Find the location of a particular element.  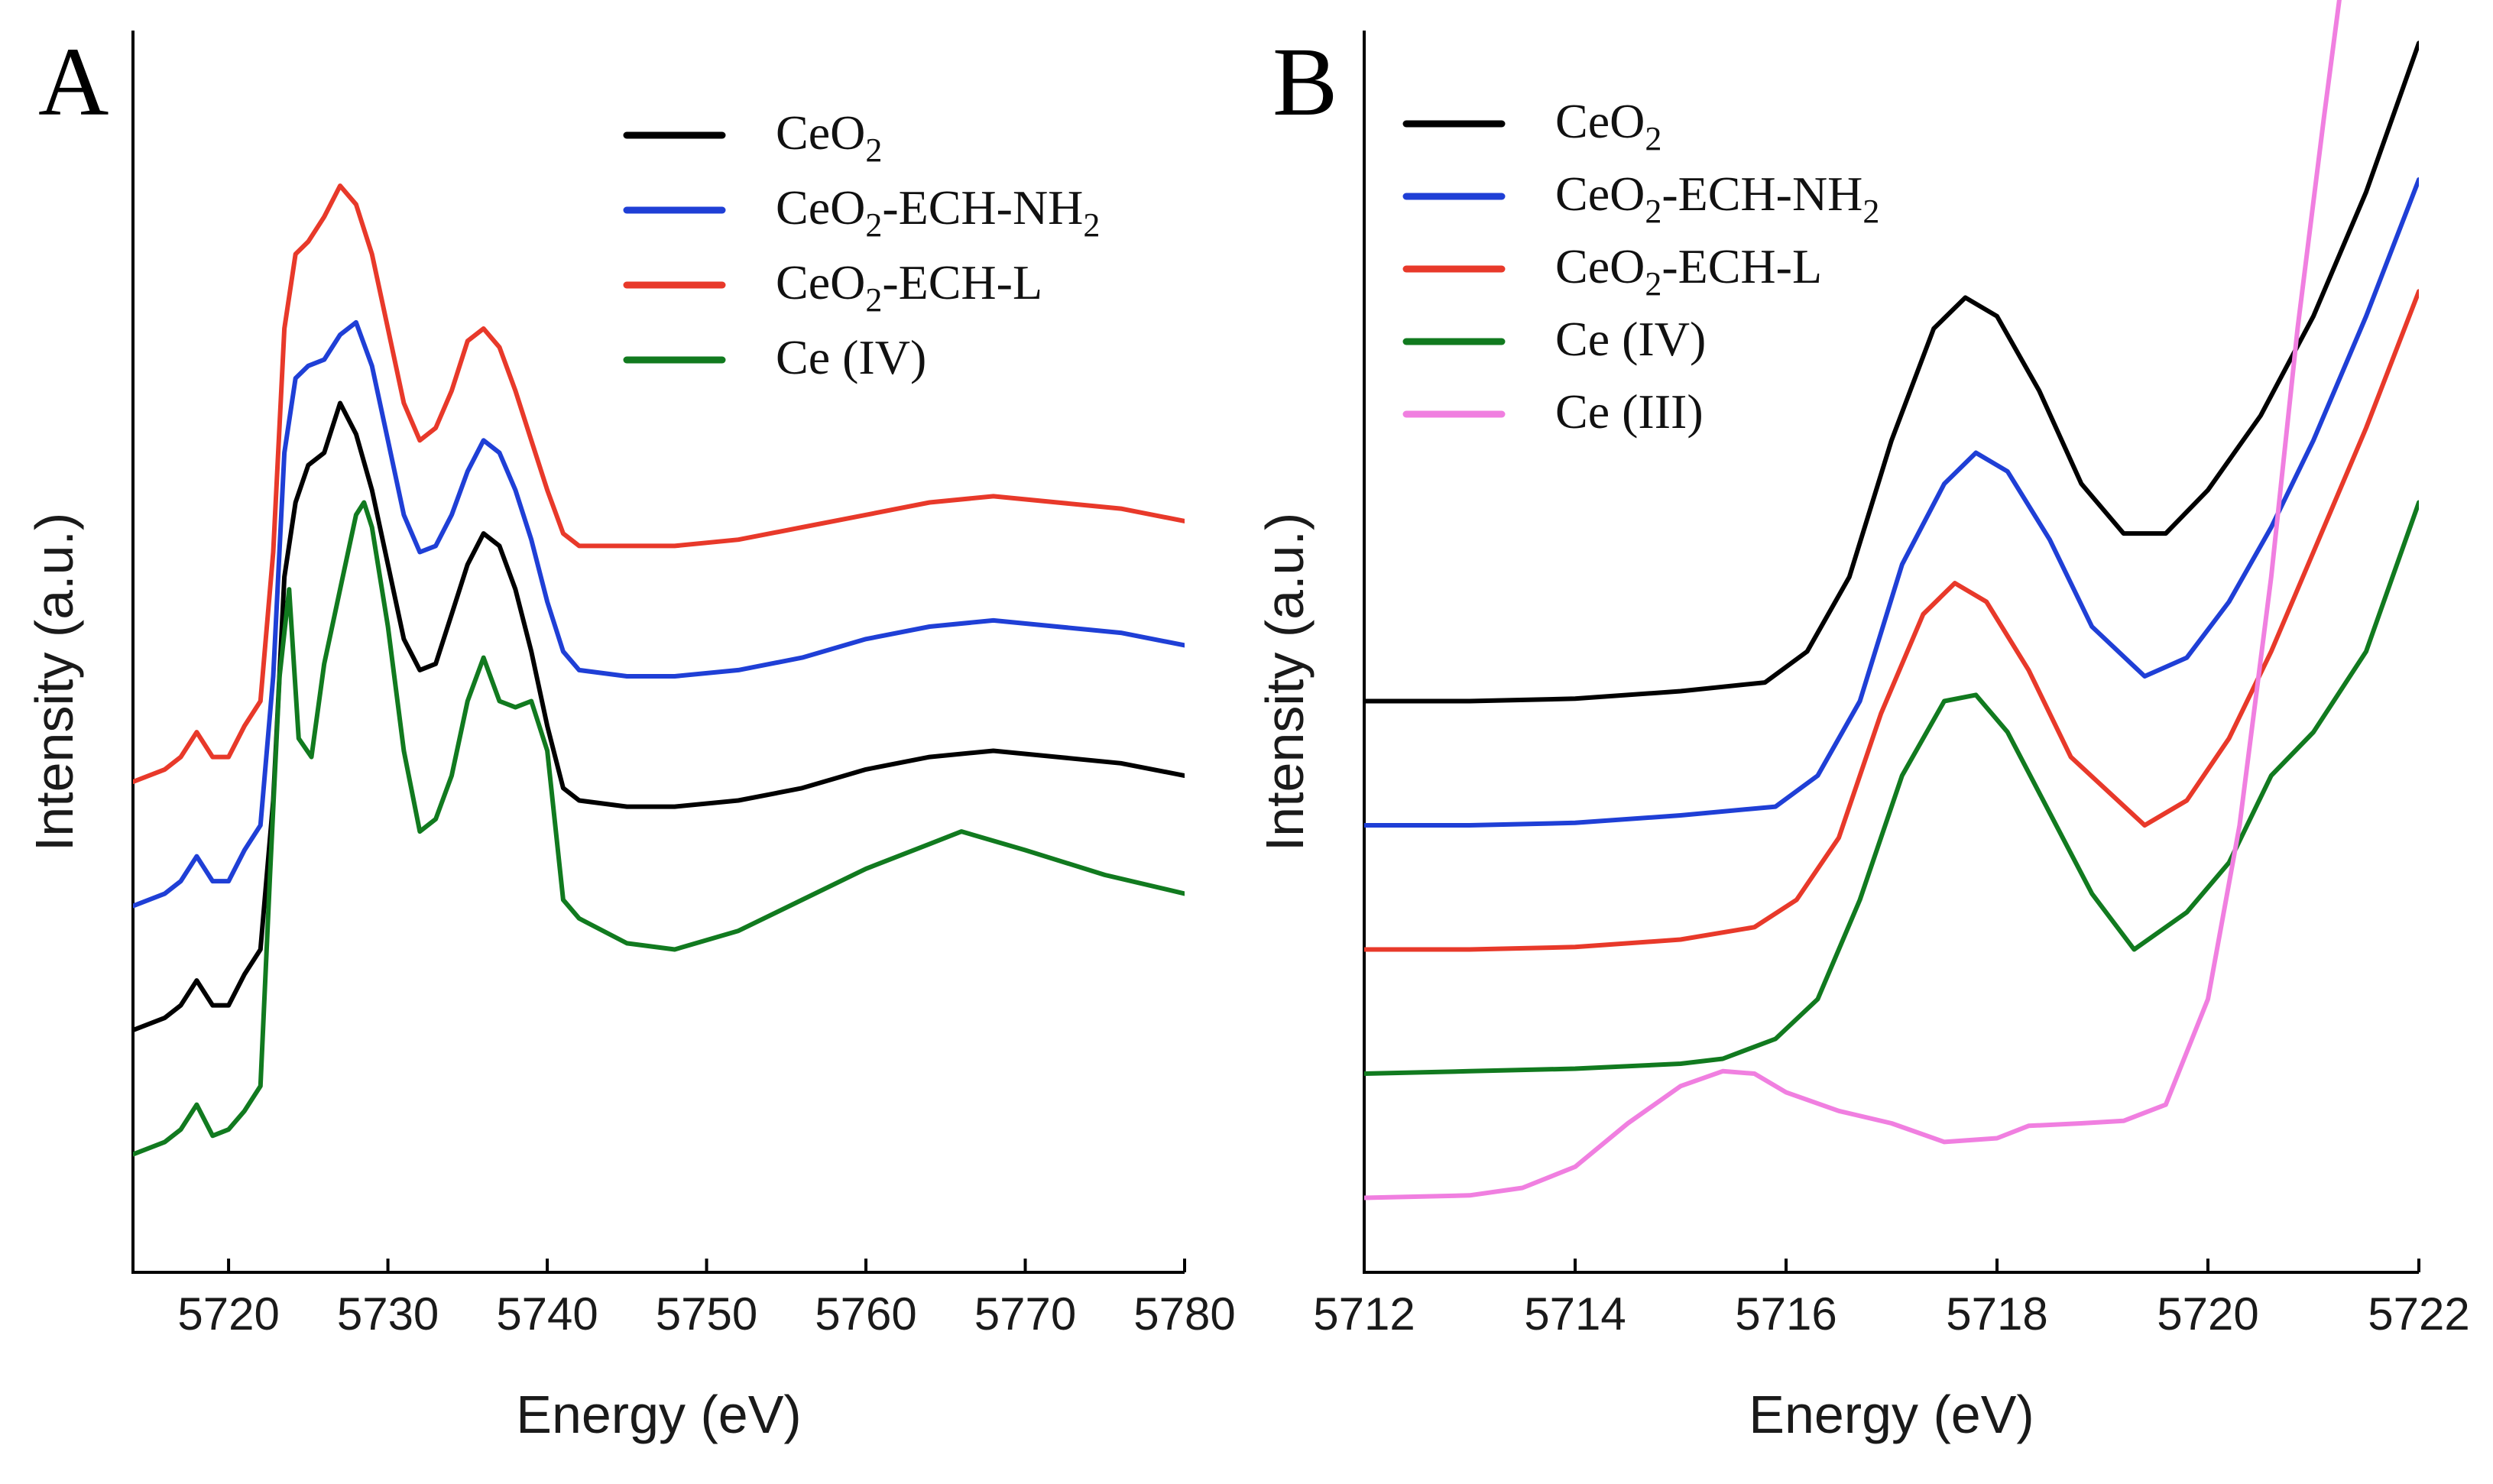

x-tick-label: 5770 is located at coordinates (1025, 1314).